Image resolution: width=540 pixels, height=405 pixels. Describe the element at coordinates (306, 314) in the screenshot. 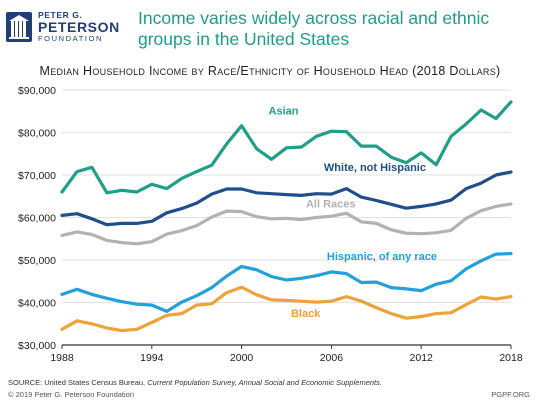

I see `series-label-black: Black` at that location.